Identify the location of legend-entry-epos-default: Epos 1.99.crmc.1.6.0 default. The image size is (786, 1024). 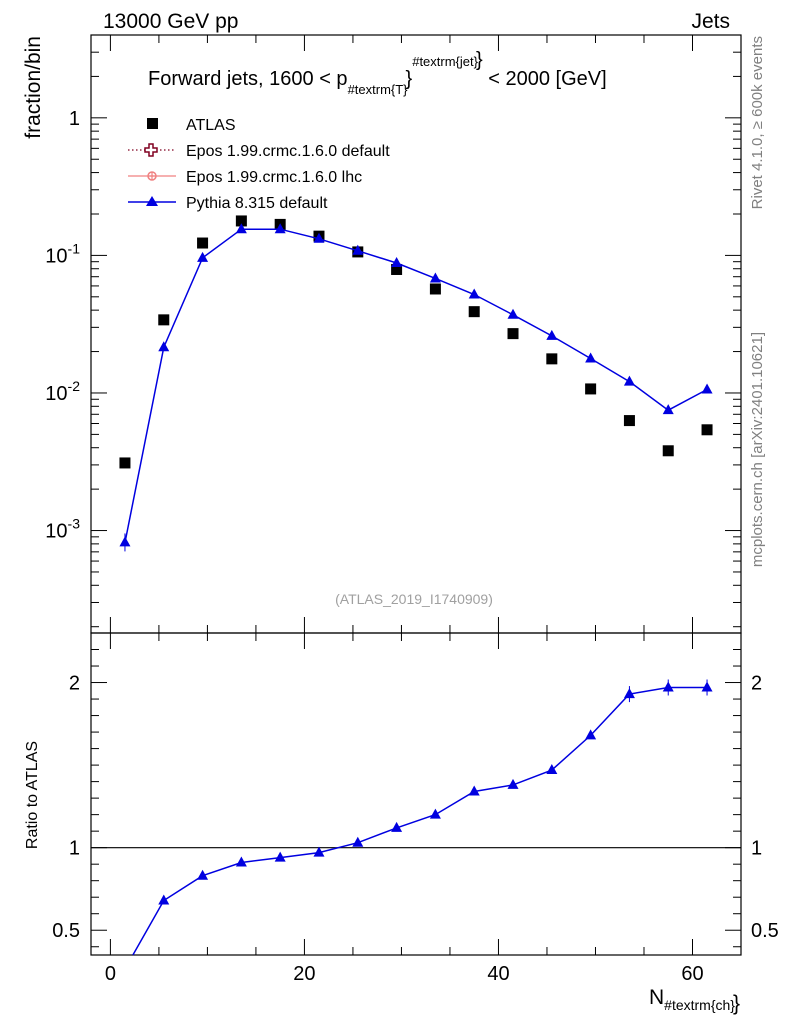
(259, 151).